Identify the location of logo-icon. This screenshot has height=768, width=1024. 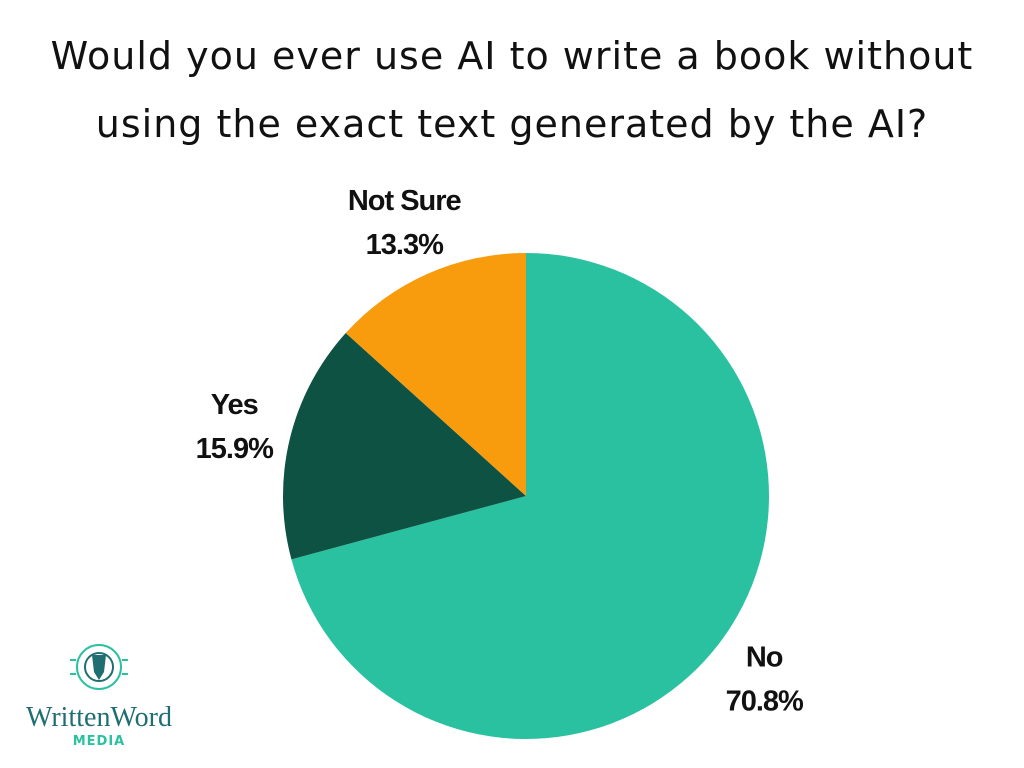
(99, 667).